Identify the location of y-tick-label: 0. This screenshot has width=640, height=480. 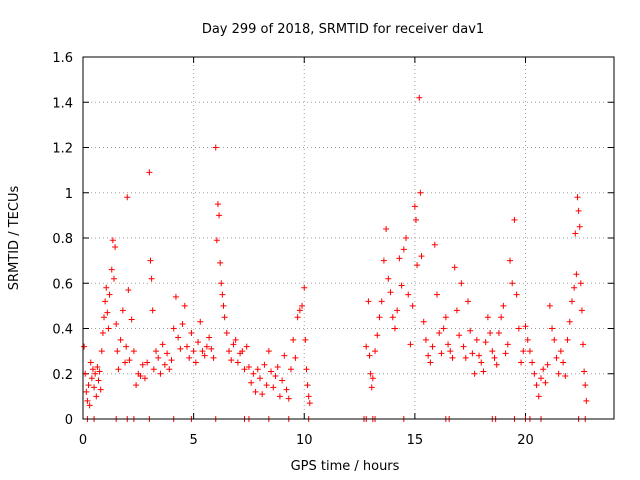
(69, 420).